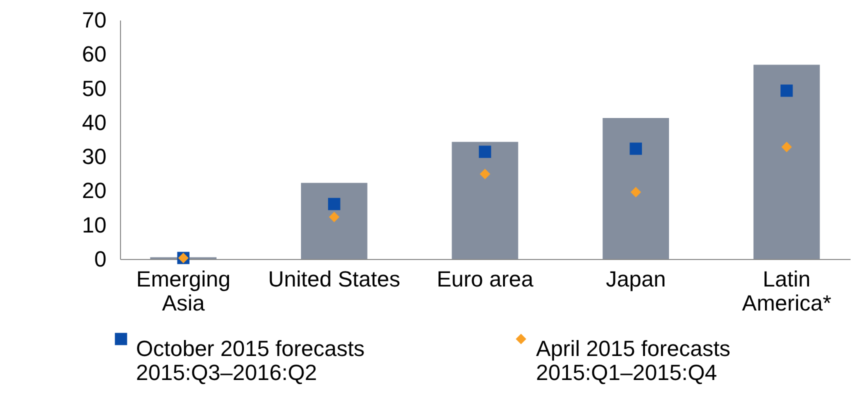 This screenshot has height=405, width=851. What do you see at coordinates (94, 191) in the screenshot?
I see `y-tick-label: 20` at bounding box center [94, 191].